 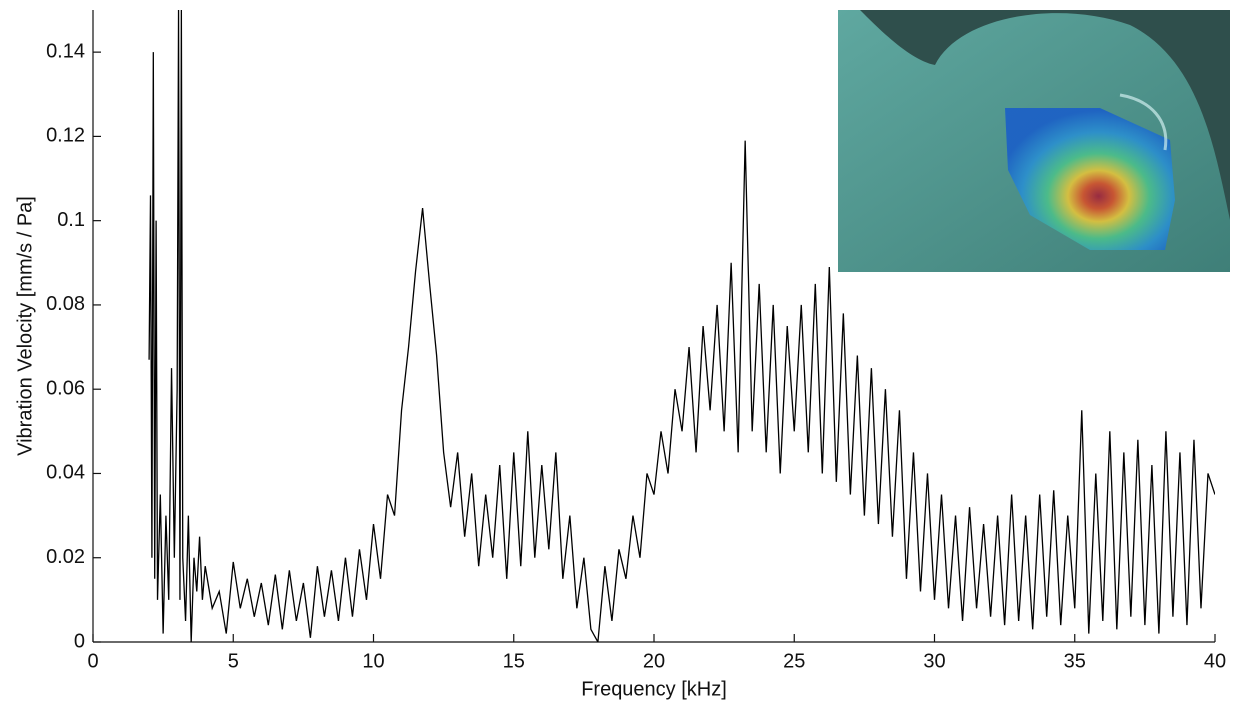 I want to click on y-tick-label: 0.08, so click(x=65, y=304).